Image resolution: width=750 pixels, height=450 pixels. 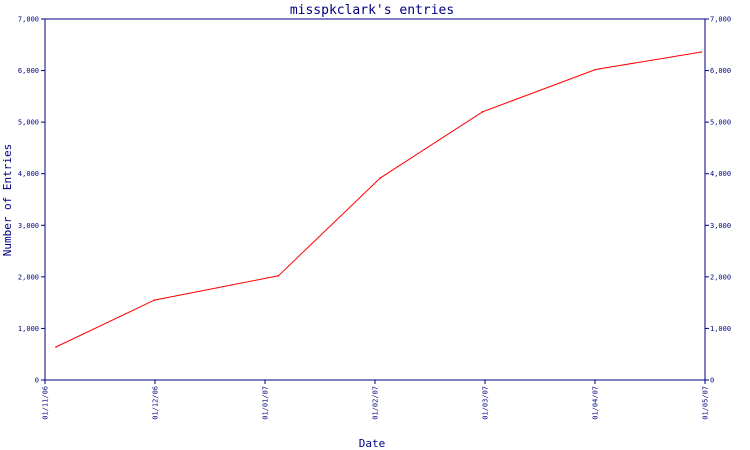 What do you see at coordinates (720, 123) in the screenshot?
I see `y-tick-label-right: 5,000` at bounding box center [720, 123].